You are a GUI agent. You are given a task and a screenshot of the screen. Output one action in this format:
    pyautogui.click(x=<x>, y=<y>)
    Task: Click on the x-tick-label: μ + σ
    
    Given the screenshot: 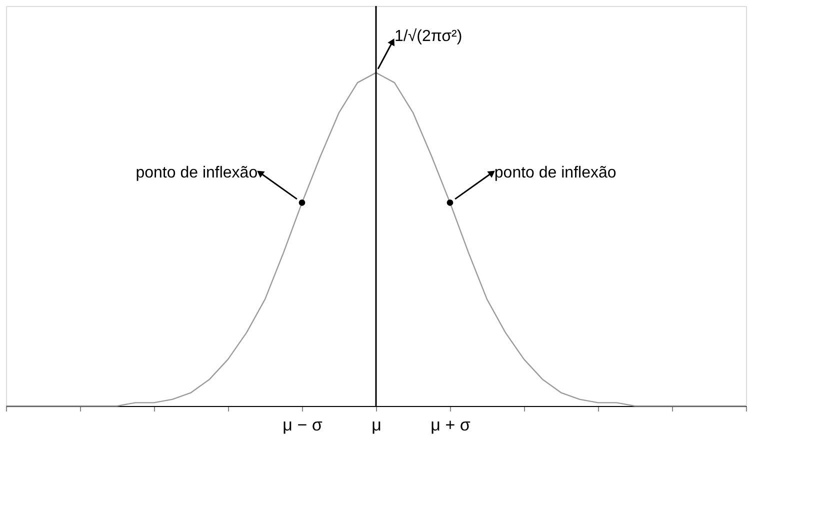 What is the action you would take?
    pyautogui.click(x=450, y=425)
    